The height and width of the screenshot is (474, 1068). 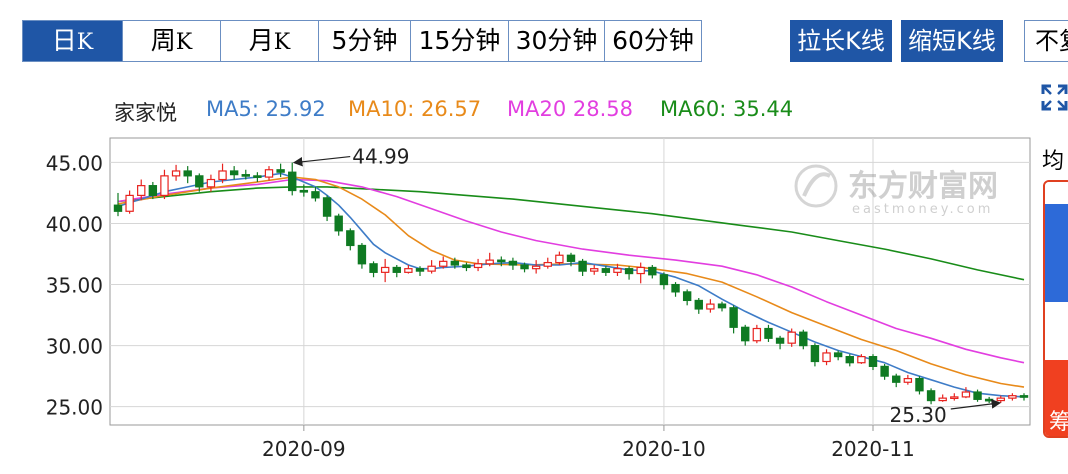 I want to click on watermark-sub: eastmoney.com, so click(x=922, y=209).